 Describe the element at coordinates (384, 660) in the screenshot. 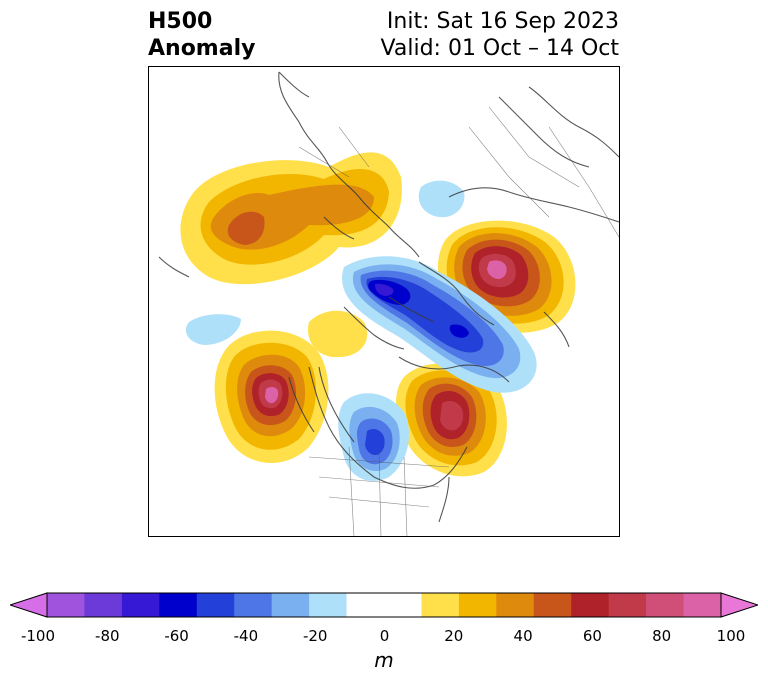

I see `colorbar-unit: m` at that location.